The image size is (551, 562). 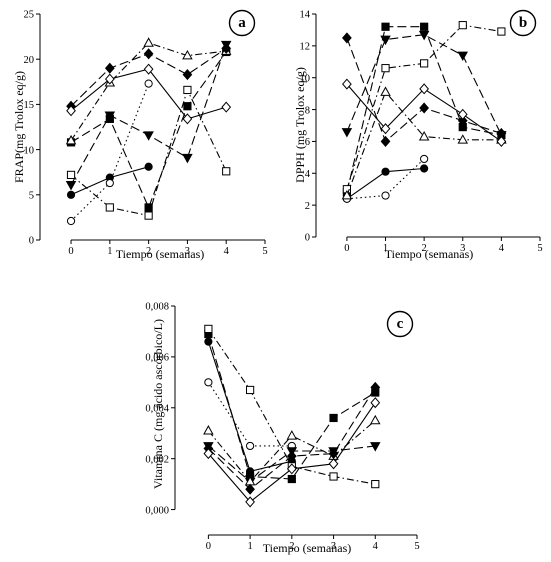 I want to click on panel-a-y-tick-label: 10, so click(x=29, y=150).